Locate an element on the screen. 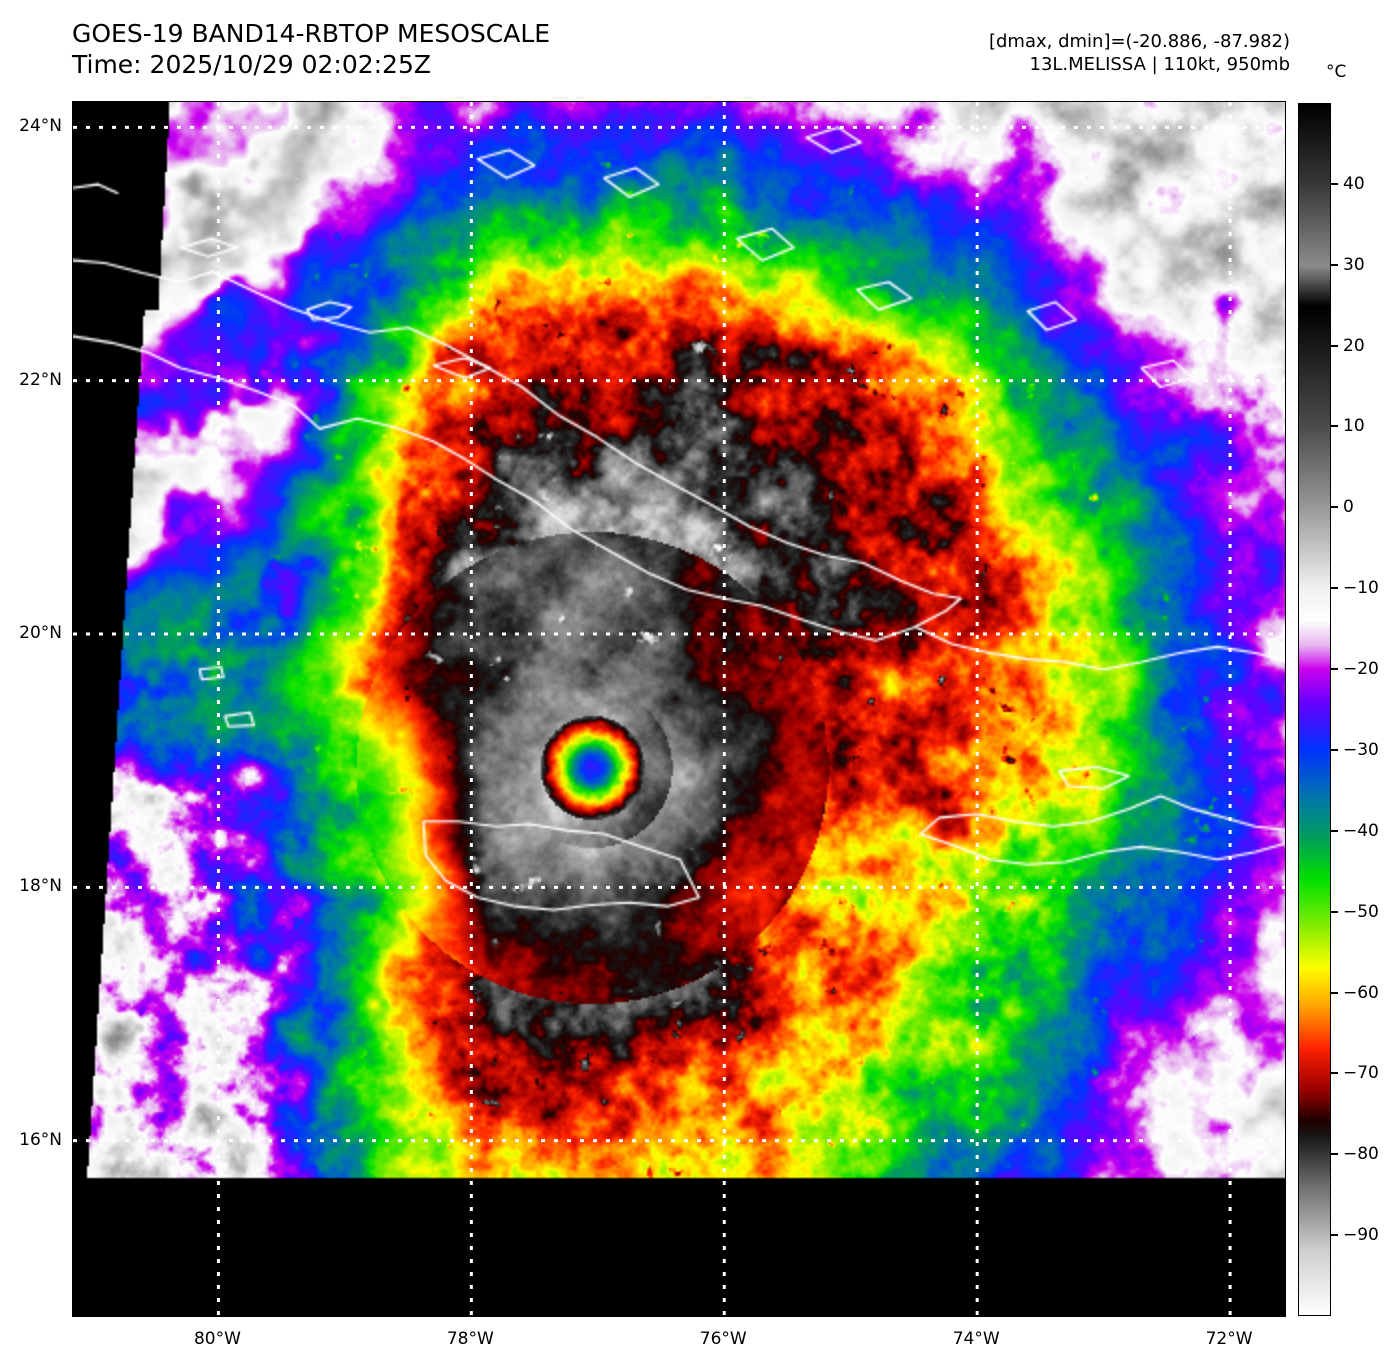 This screenshot has height=1366, width=1390. colorbar-ticks: 40 30 20 10 0 −10 −20 −30 −40 −50 −60 −70 −80 −90 is located at coordinates (1360, 709).